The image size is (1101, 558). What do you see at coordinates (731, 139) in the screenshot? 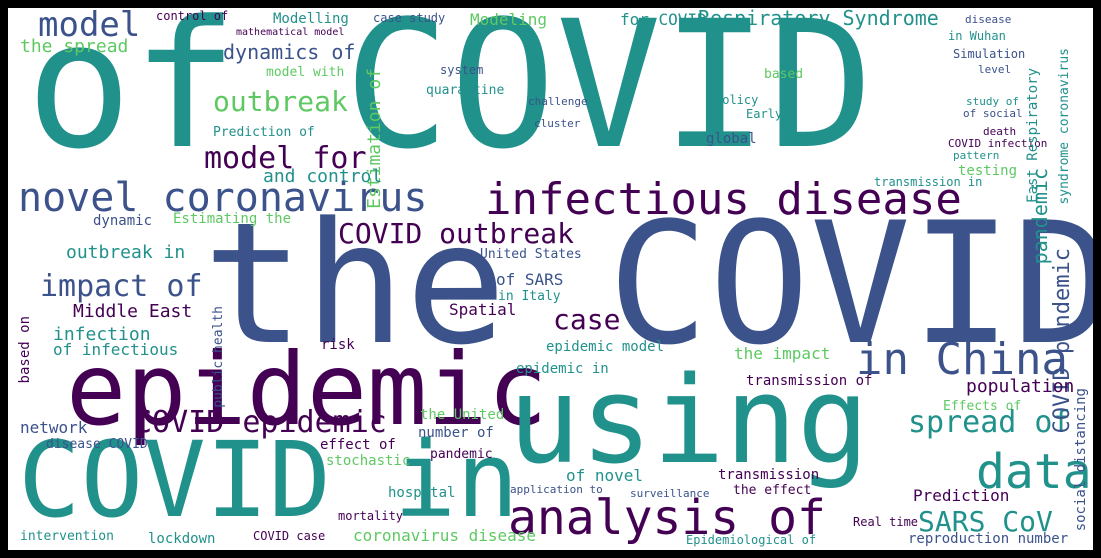
I see `word-global: global` at bounding box center [731, 139].